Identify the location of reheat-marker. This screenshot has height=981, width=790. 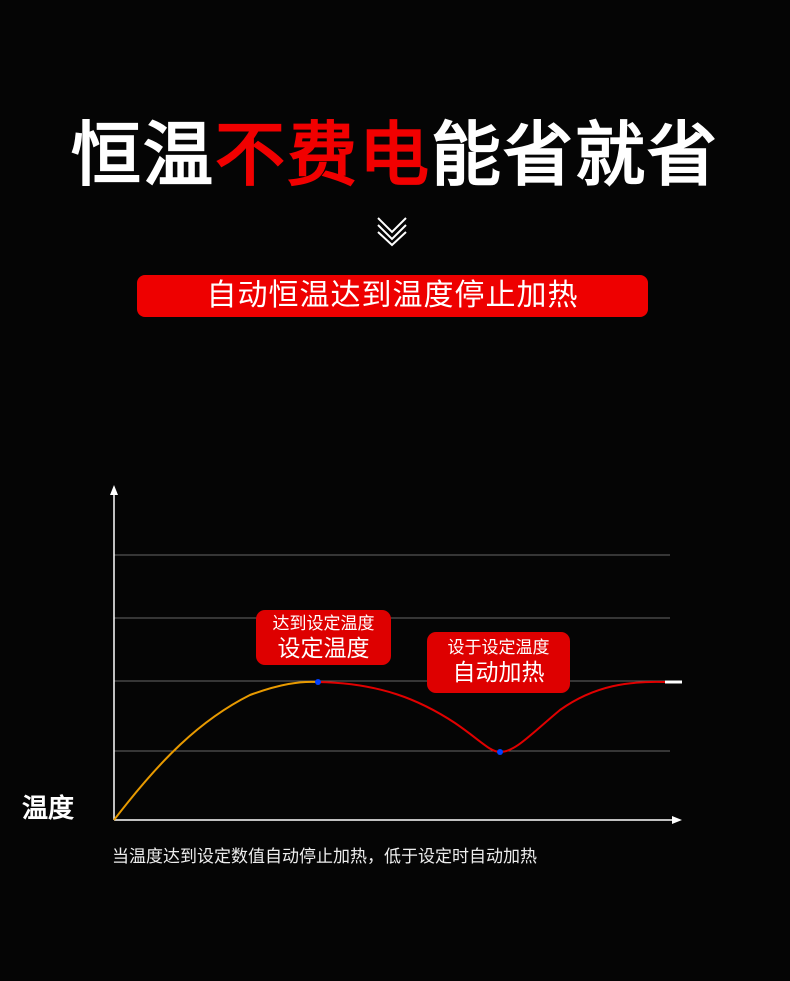
(500, 752).